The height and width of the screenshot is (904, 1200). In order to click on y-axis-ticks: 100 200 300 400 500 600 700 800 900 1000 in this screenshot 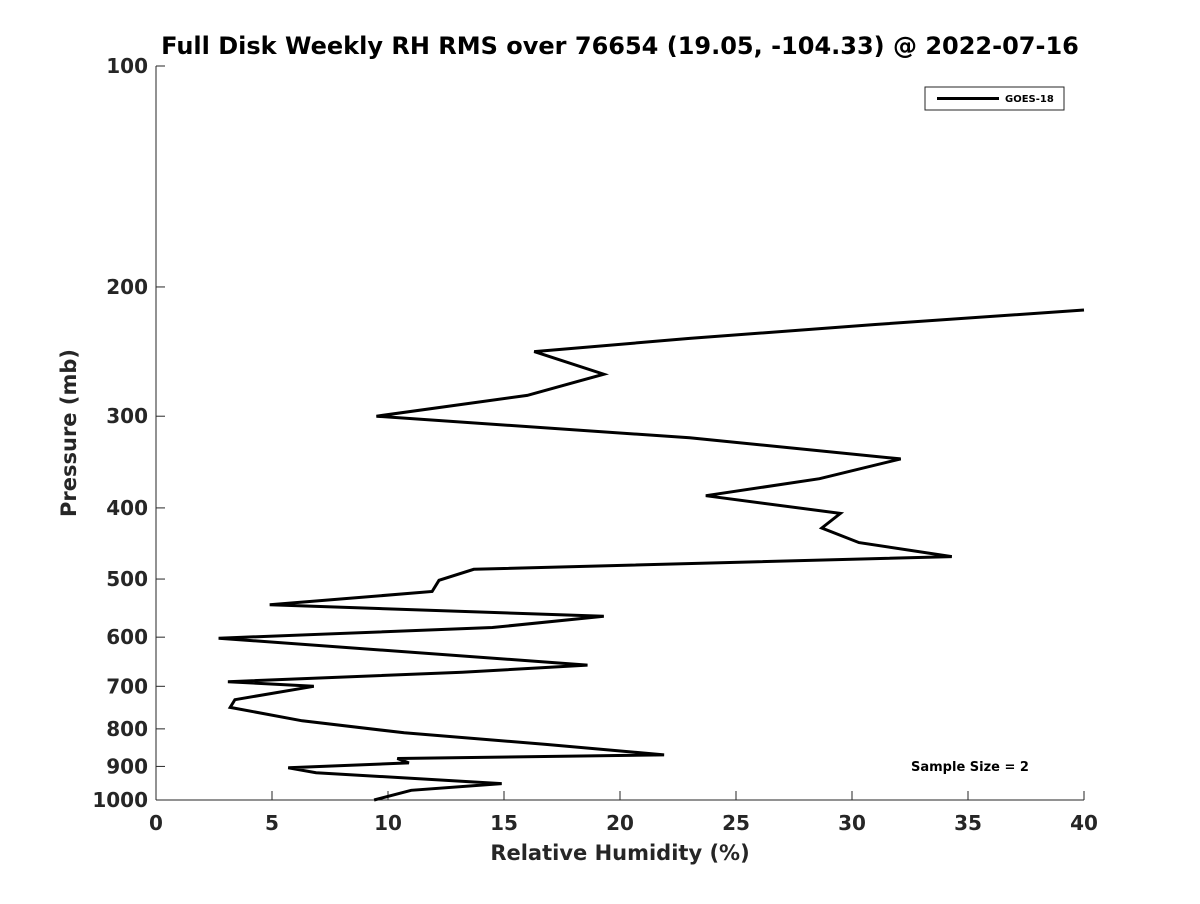, I will do `click(128, 433)`.